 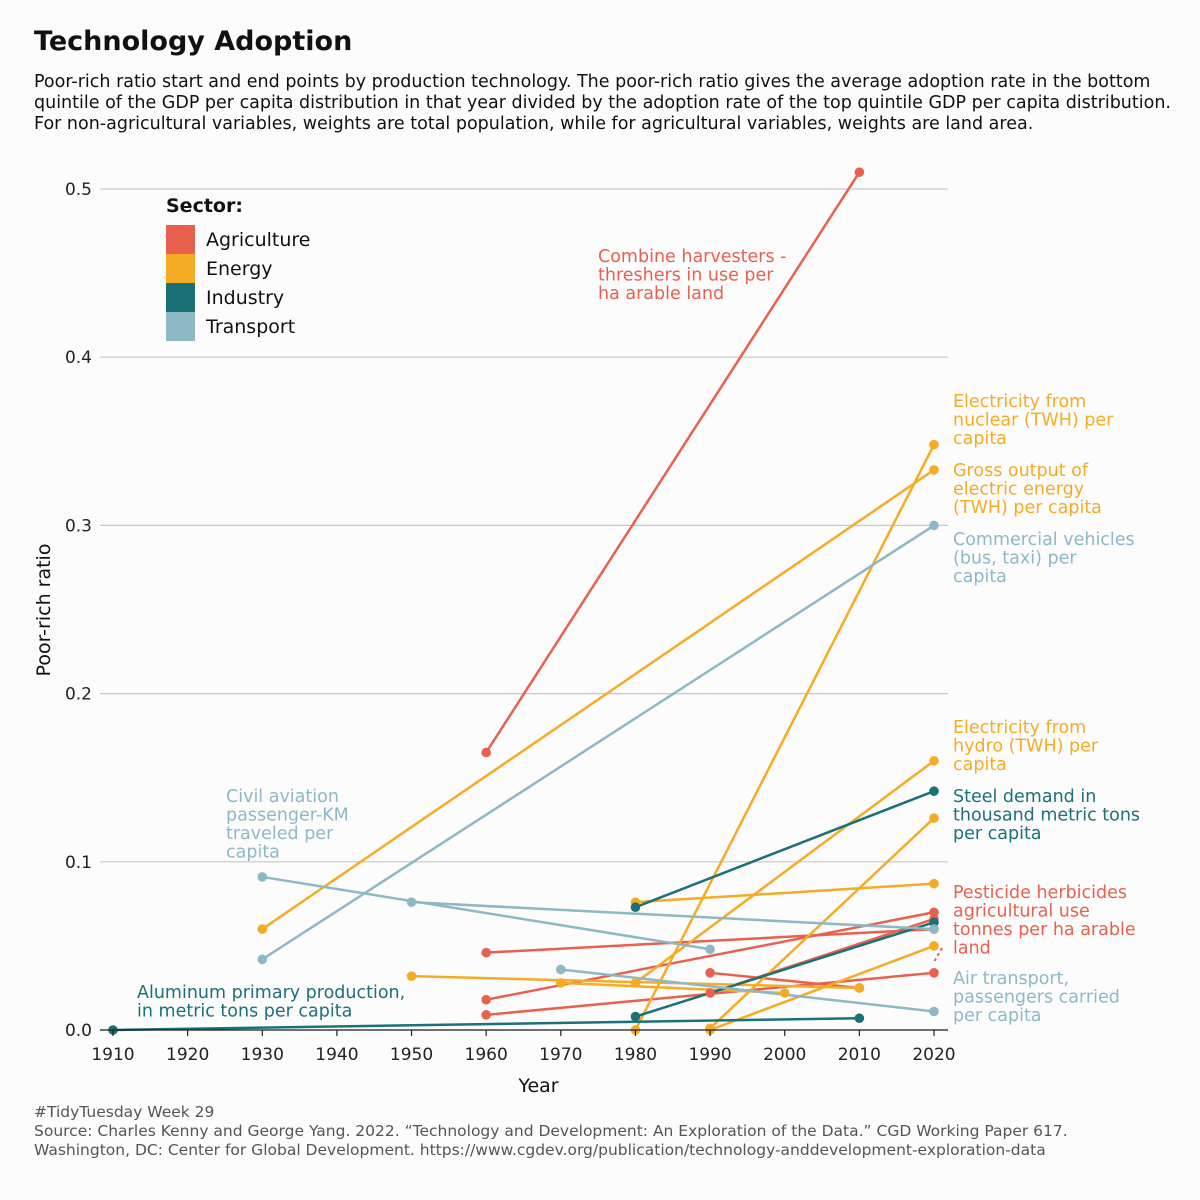 What do you see at coordinates (1040, 893) in the screenshot?
I see `annotation-line: Pesticide herbicides` at bounding box center [1040, 893].